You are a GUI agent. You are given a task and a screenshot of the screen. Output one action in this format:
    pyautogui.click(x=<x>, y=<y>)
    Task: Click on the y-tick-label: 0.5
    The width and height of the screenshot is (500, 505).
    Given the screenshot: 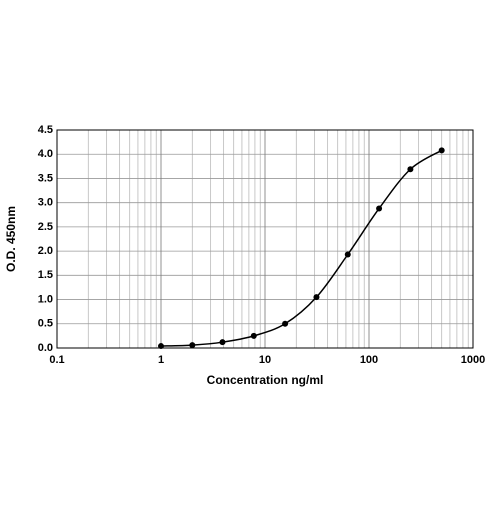 What is the action you would take?
    pyautogui.click(x=45, y=324)
    